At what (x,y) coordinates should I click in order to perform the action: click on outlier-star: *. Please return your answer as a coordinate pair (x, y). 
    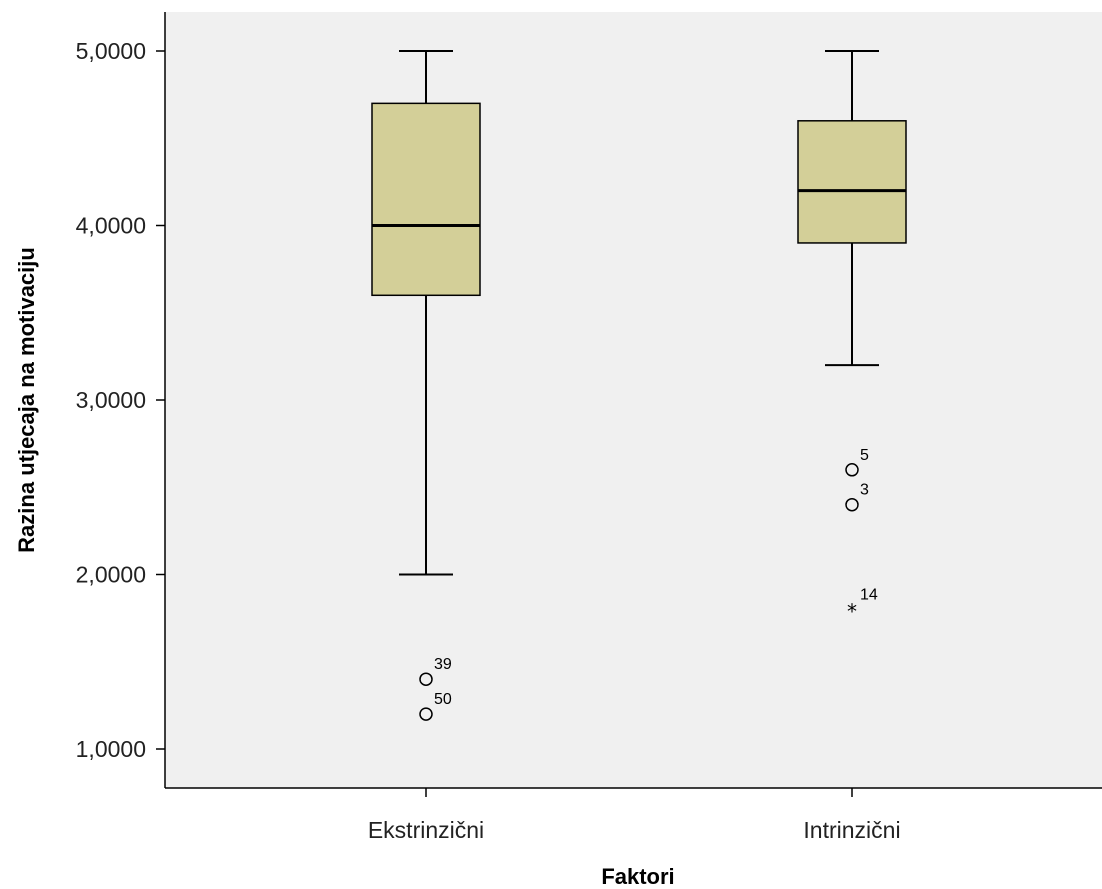
    Looking at the image, I should click on (852, 611).